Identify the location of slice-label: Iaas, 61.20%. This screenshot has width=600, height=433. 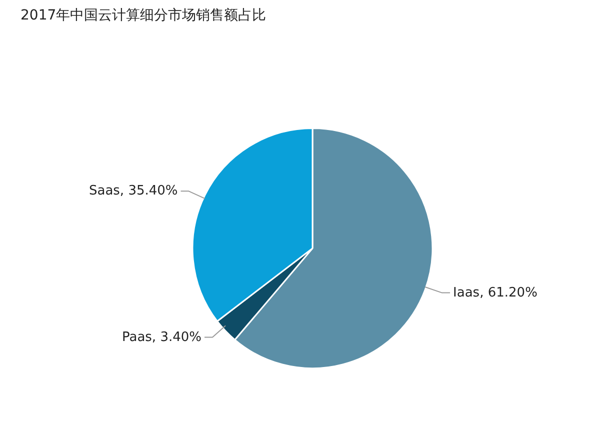
(495, 292).